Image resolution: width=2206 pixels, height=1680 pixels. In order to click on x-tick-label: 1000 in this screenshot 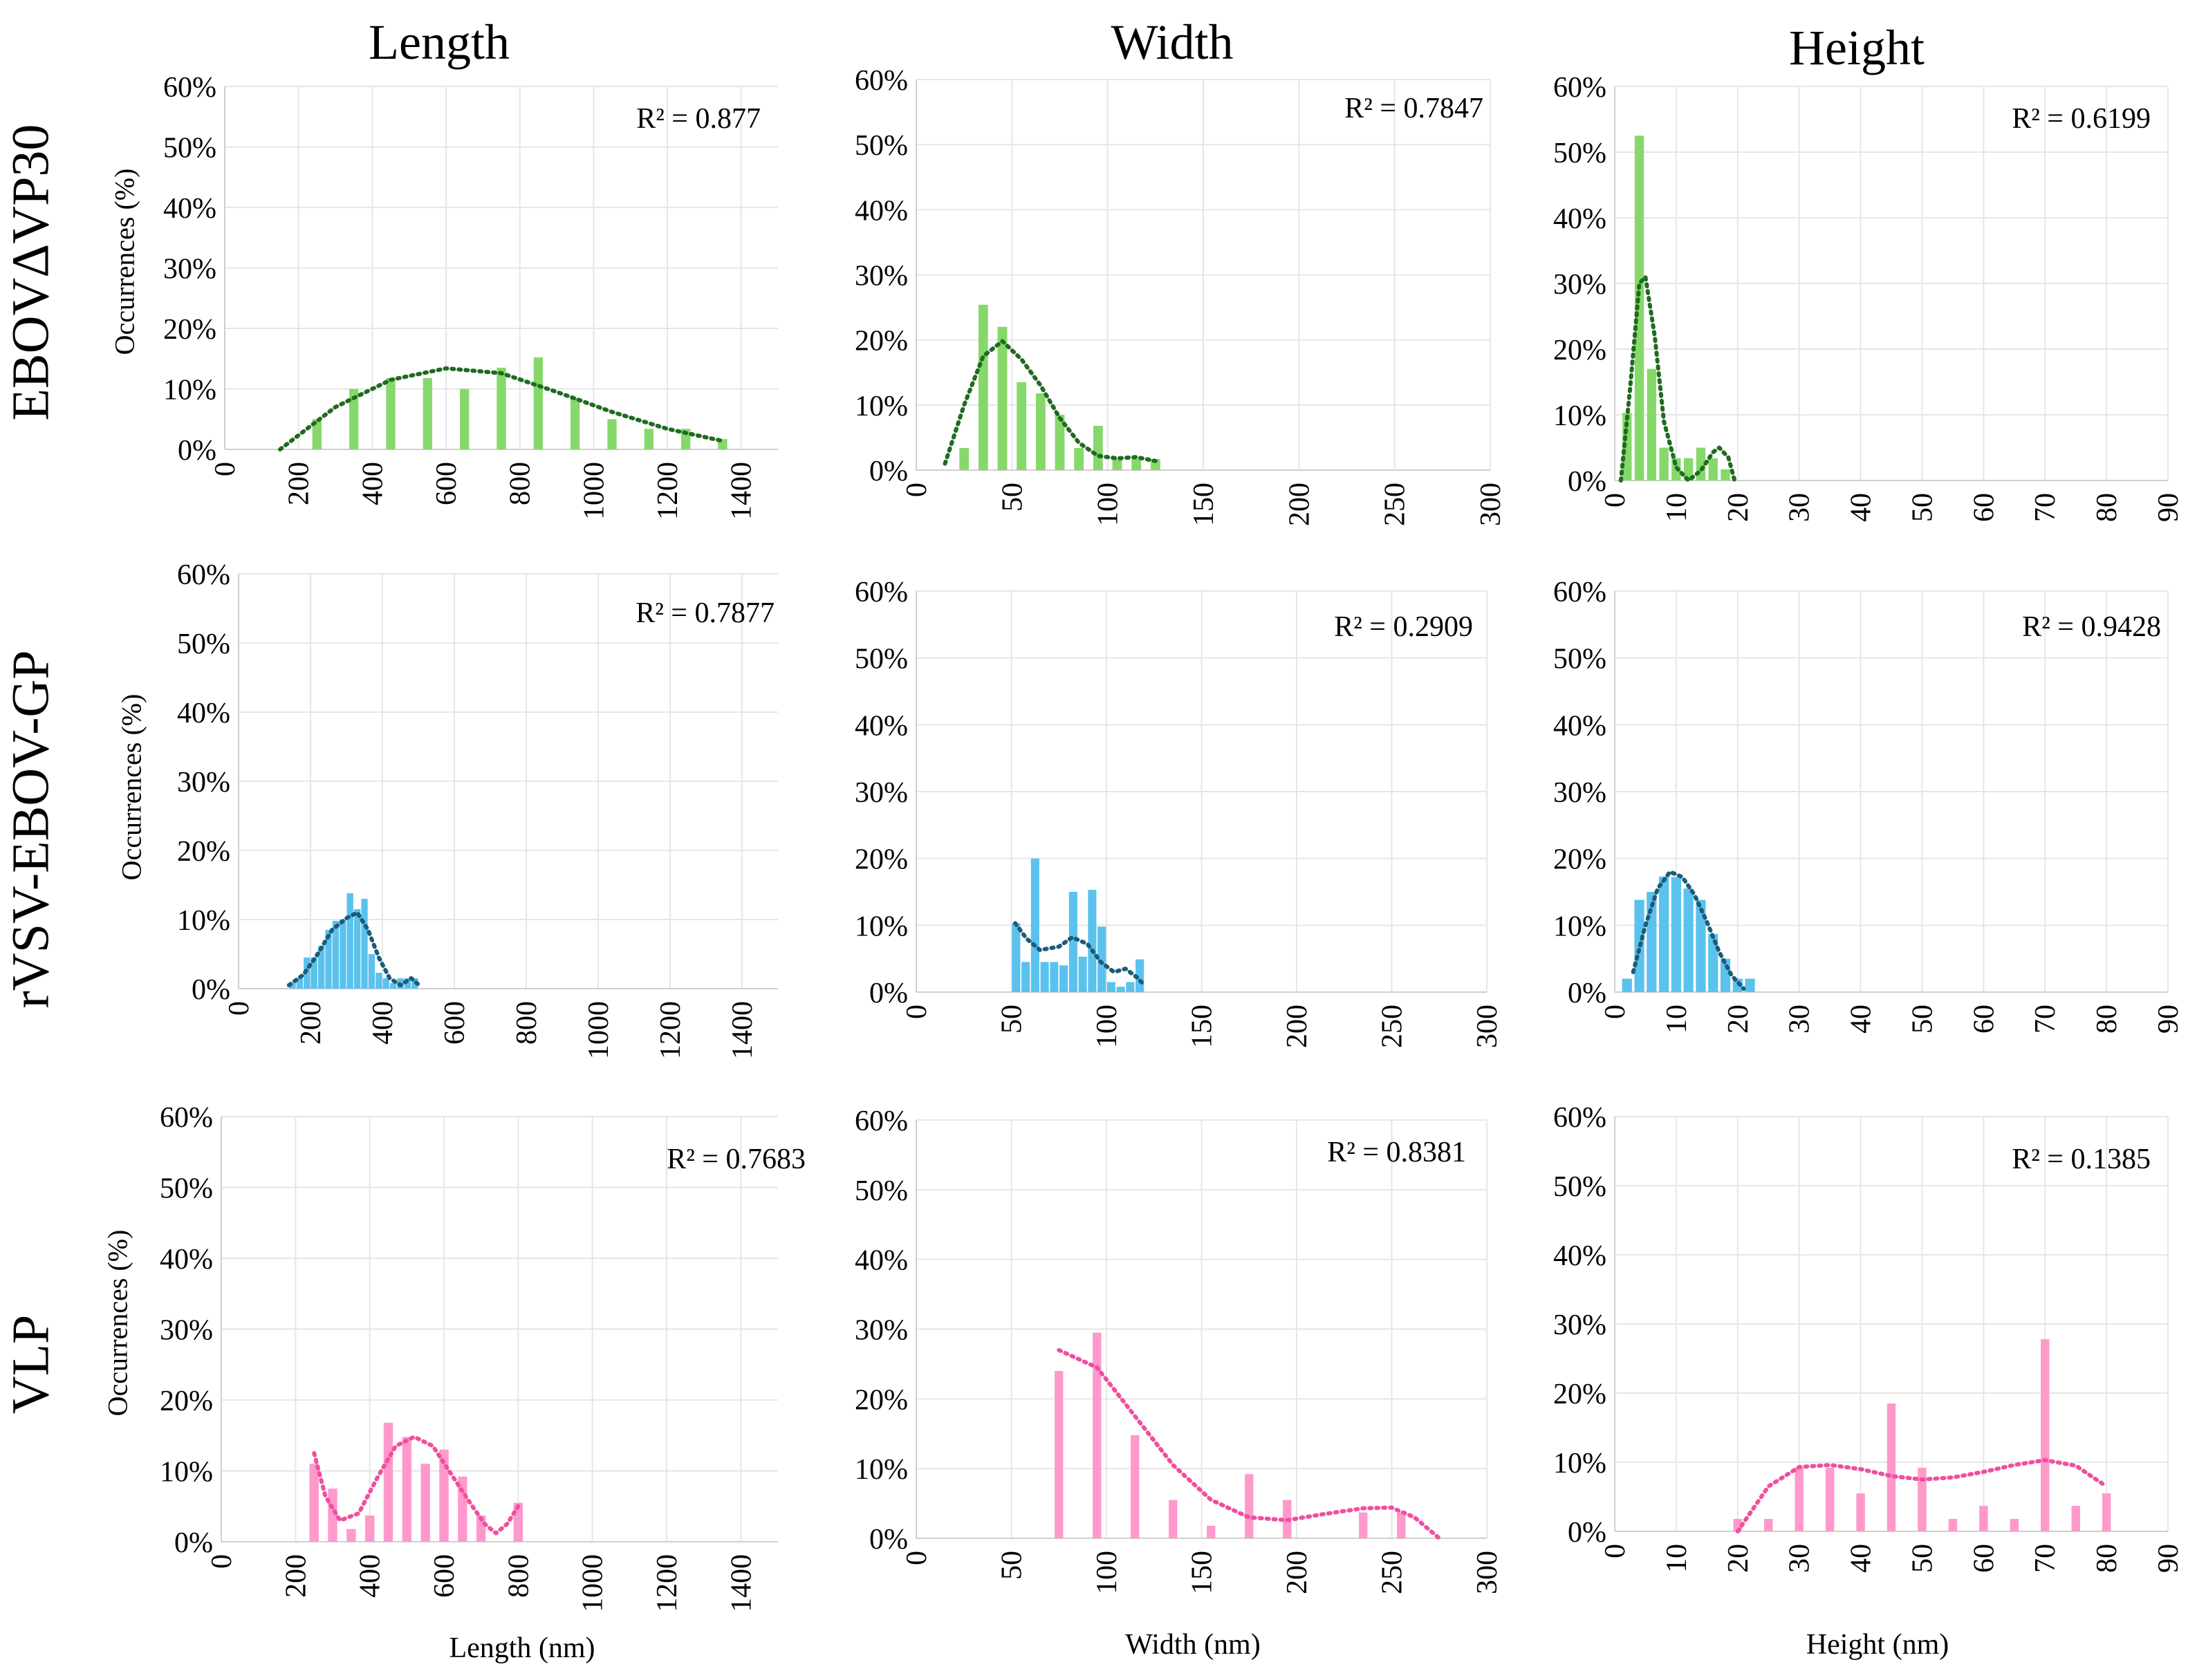, I will do `click(593, 1583)`.